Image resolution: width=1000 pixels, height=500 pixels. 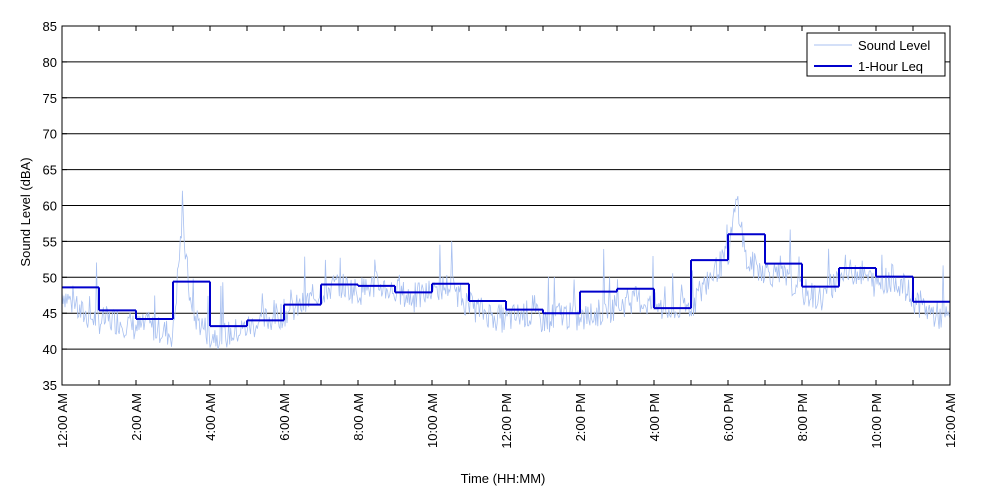 What do you see at coordinates (50, 313) in the screenshot?
I see `y-tick-label: 45` at bounding box center [50, 313].